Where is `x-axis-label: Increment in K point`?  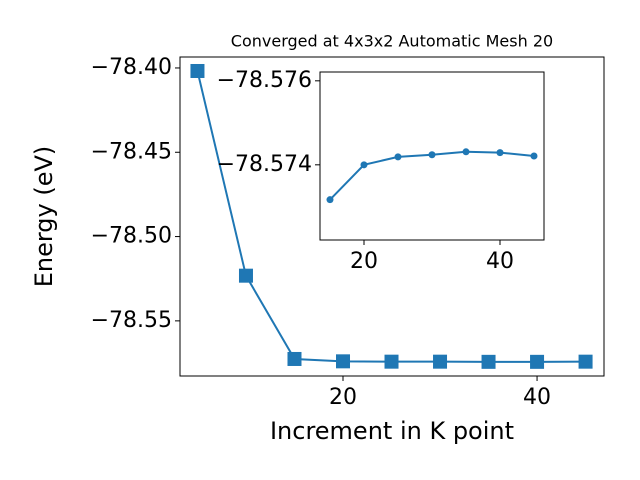
x-axis-label: Increment in K point is located at coordinates (392, 431).